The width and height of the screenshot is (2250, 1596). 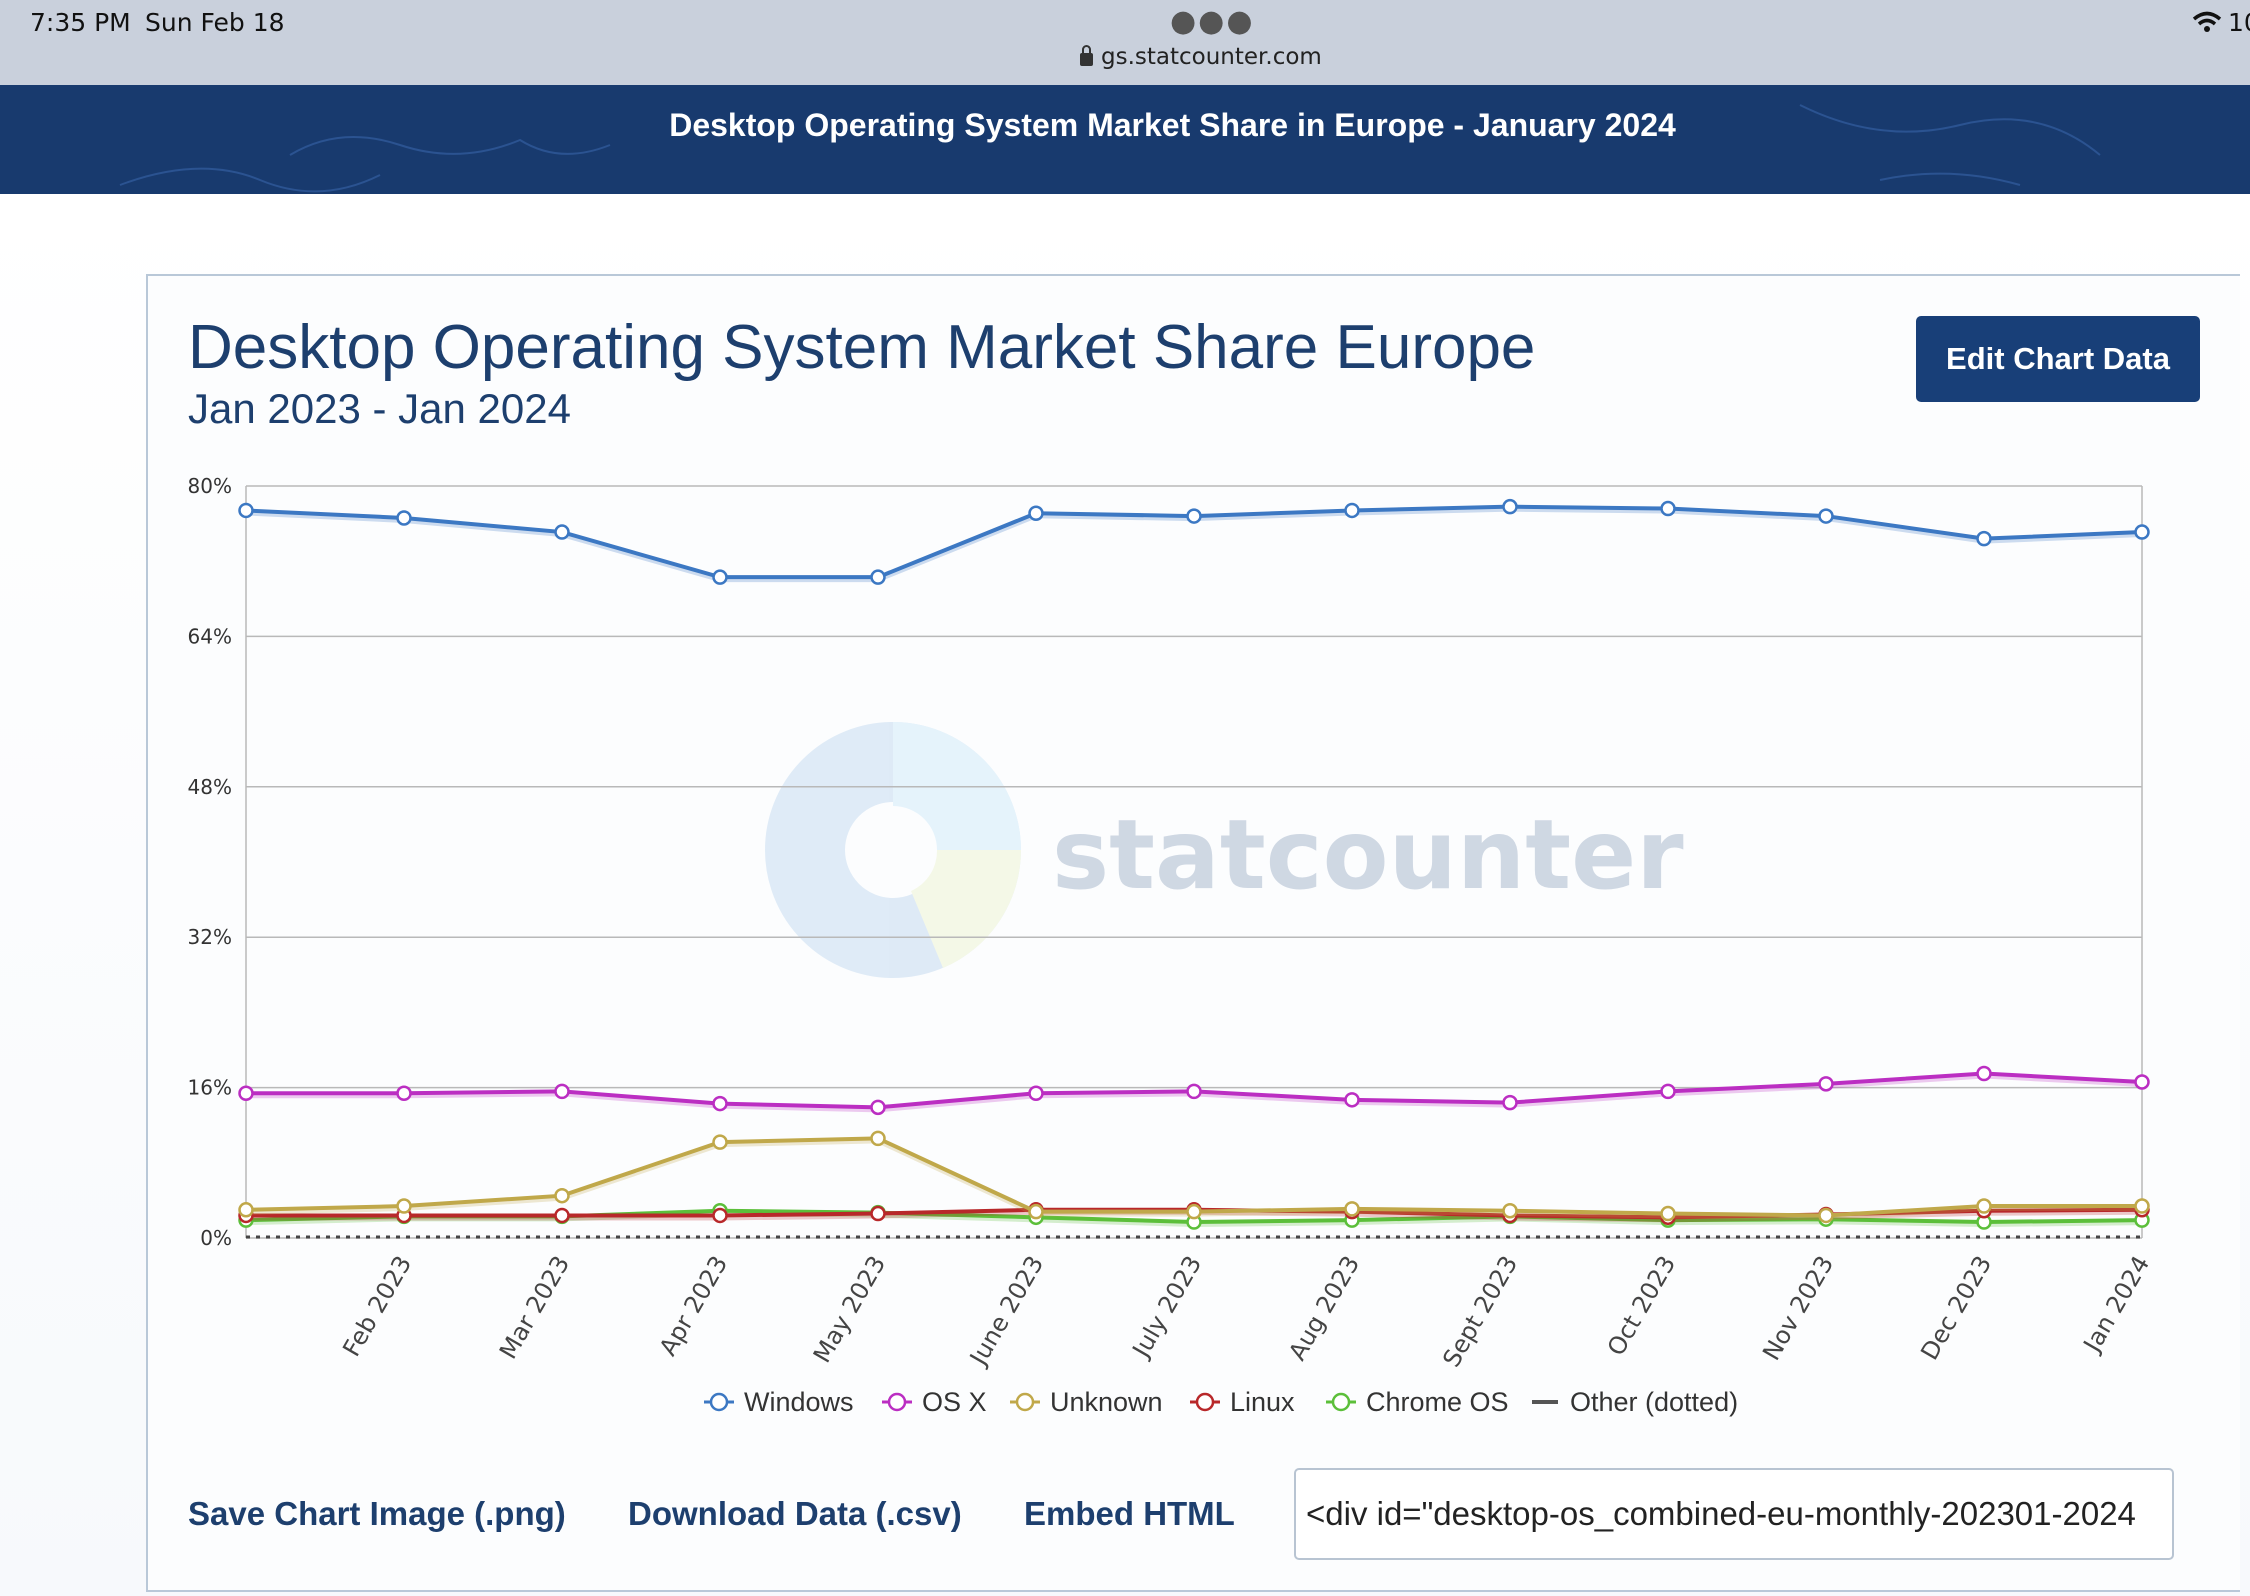 What do you see at coordinates (954, 1402) in the screenshot?
I see `legend-label: OS X` at bounding box center [954, 1402].